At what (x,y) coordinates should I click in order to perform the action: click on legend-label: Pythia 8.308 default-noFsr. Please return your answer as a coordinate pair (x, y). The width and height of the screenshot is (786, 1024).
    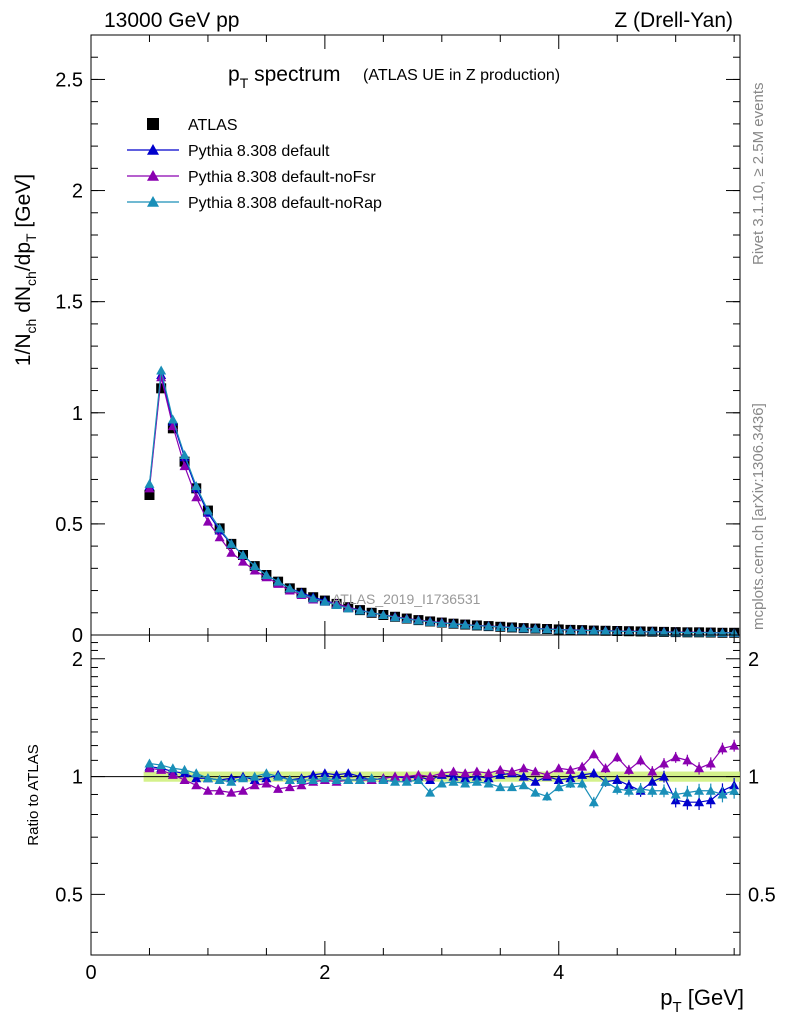
    Looking at the image, I should click on (282, 177).